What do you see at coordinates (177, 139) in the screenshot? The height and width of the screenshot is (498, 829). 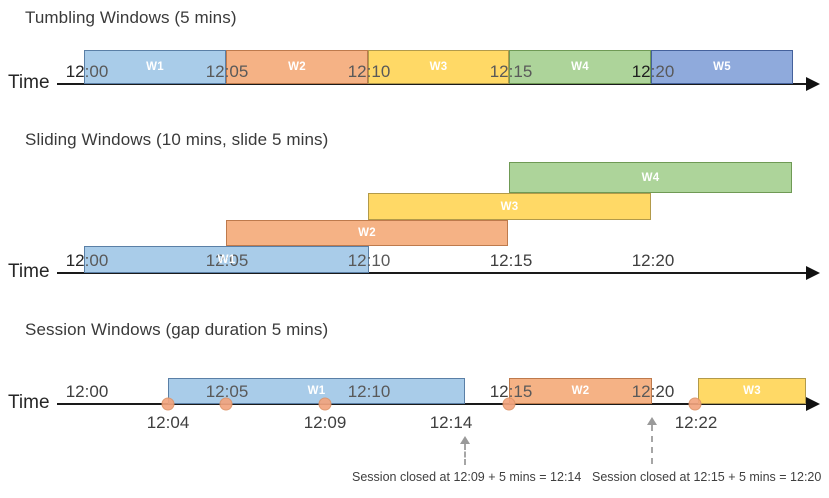 I see `sliding-section-title: Sliding Windows (10 mins, slide 5 mins)` at bounding box center [177, 139].